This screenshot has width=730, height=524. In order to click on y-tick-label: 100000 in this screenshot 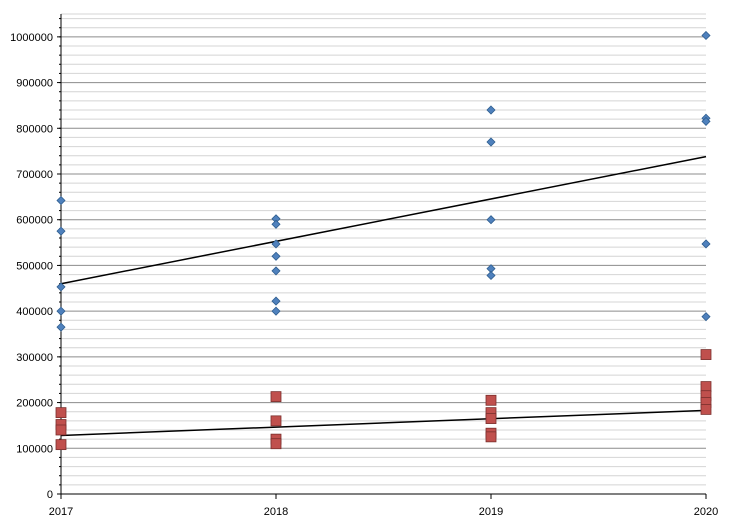, I will do `click(34, 449)`.